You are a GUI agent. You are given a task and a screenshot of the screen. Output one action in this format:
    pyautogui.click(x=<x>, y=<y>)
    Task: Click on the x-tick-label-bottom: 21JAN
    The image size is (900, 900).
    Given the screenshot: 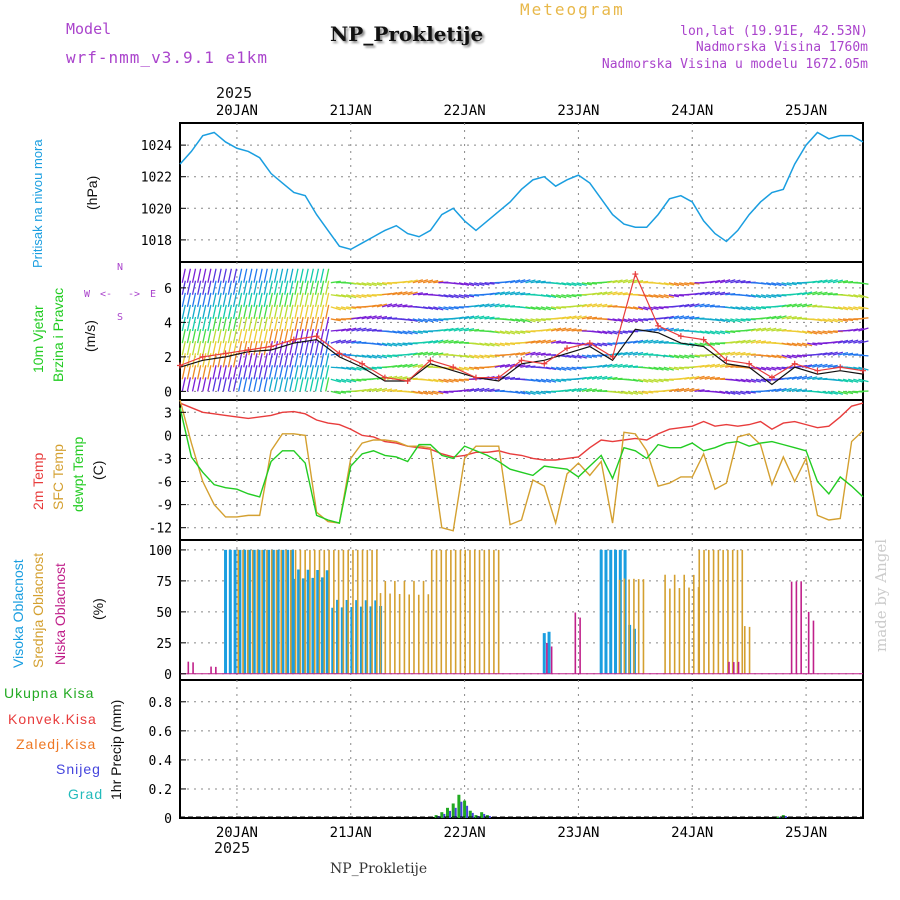 What is the action you would take?
    pyautogui.click(x=351, y=833)
    